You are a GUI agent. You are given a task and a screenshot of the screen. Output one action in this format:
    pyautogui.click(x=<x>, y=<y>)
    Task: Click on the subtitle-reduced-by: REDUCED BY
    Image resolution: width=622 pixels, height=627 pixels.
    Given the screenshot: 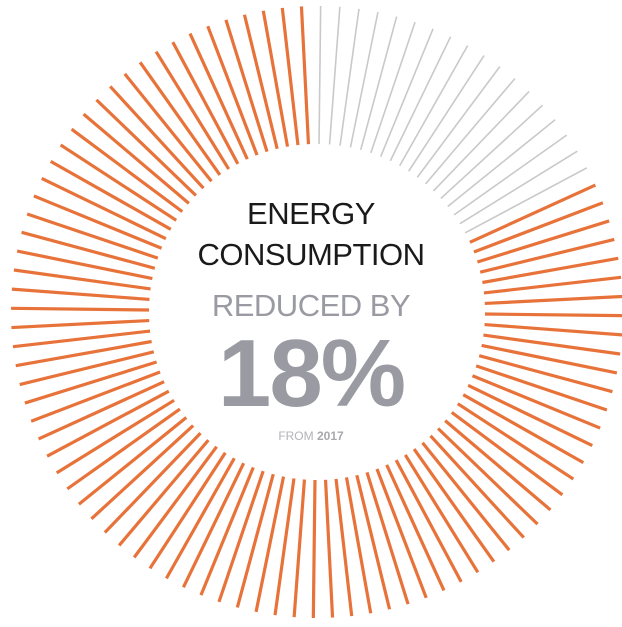 What is the action you would take?
    pyautogui.click(x=311, y=305)
    